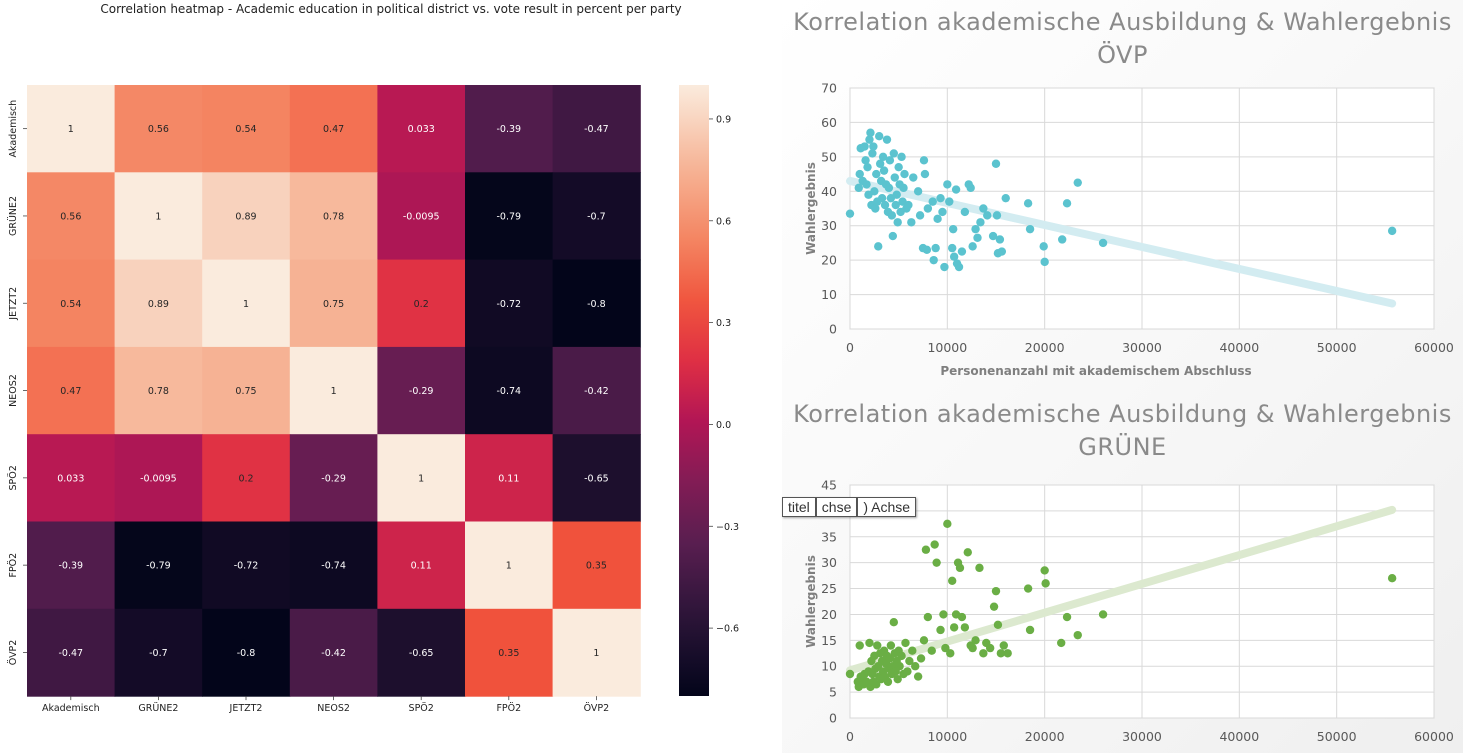 The width and height of the screenshot is (1463, 753). What do you see at coordinates (850, 347) in the screenshot?
I see `x-tick-label: 0` at bounding box center [850, 347].